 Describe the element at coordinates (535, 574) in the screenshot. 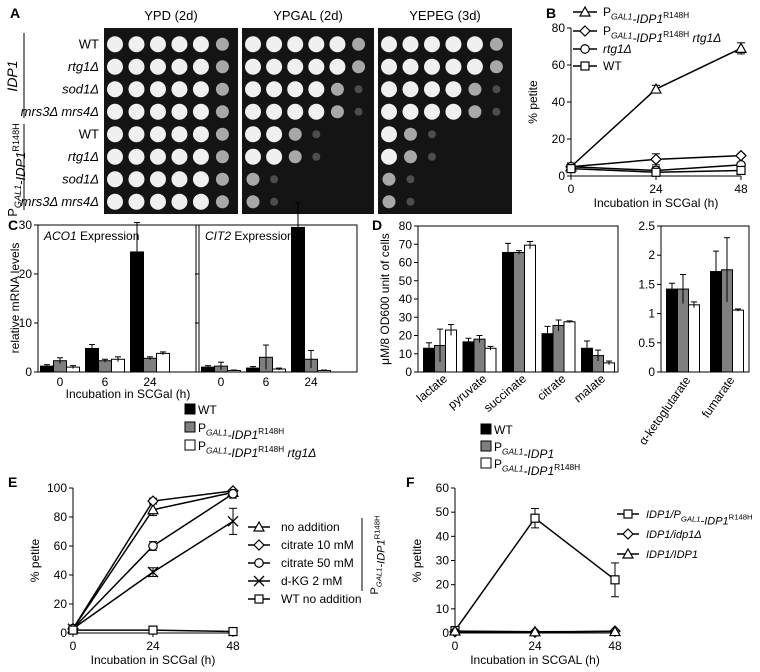

I see `series-line` at that location.